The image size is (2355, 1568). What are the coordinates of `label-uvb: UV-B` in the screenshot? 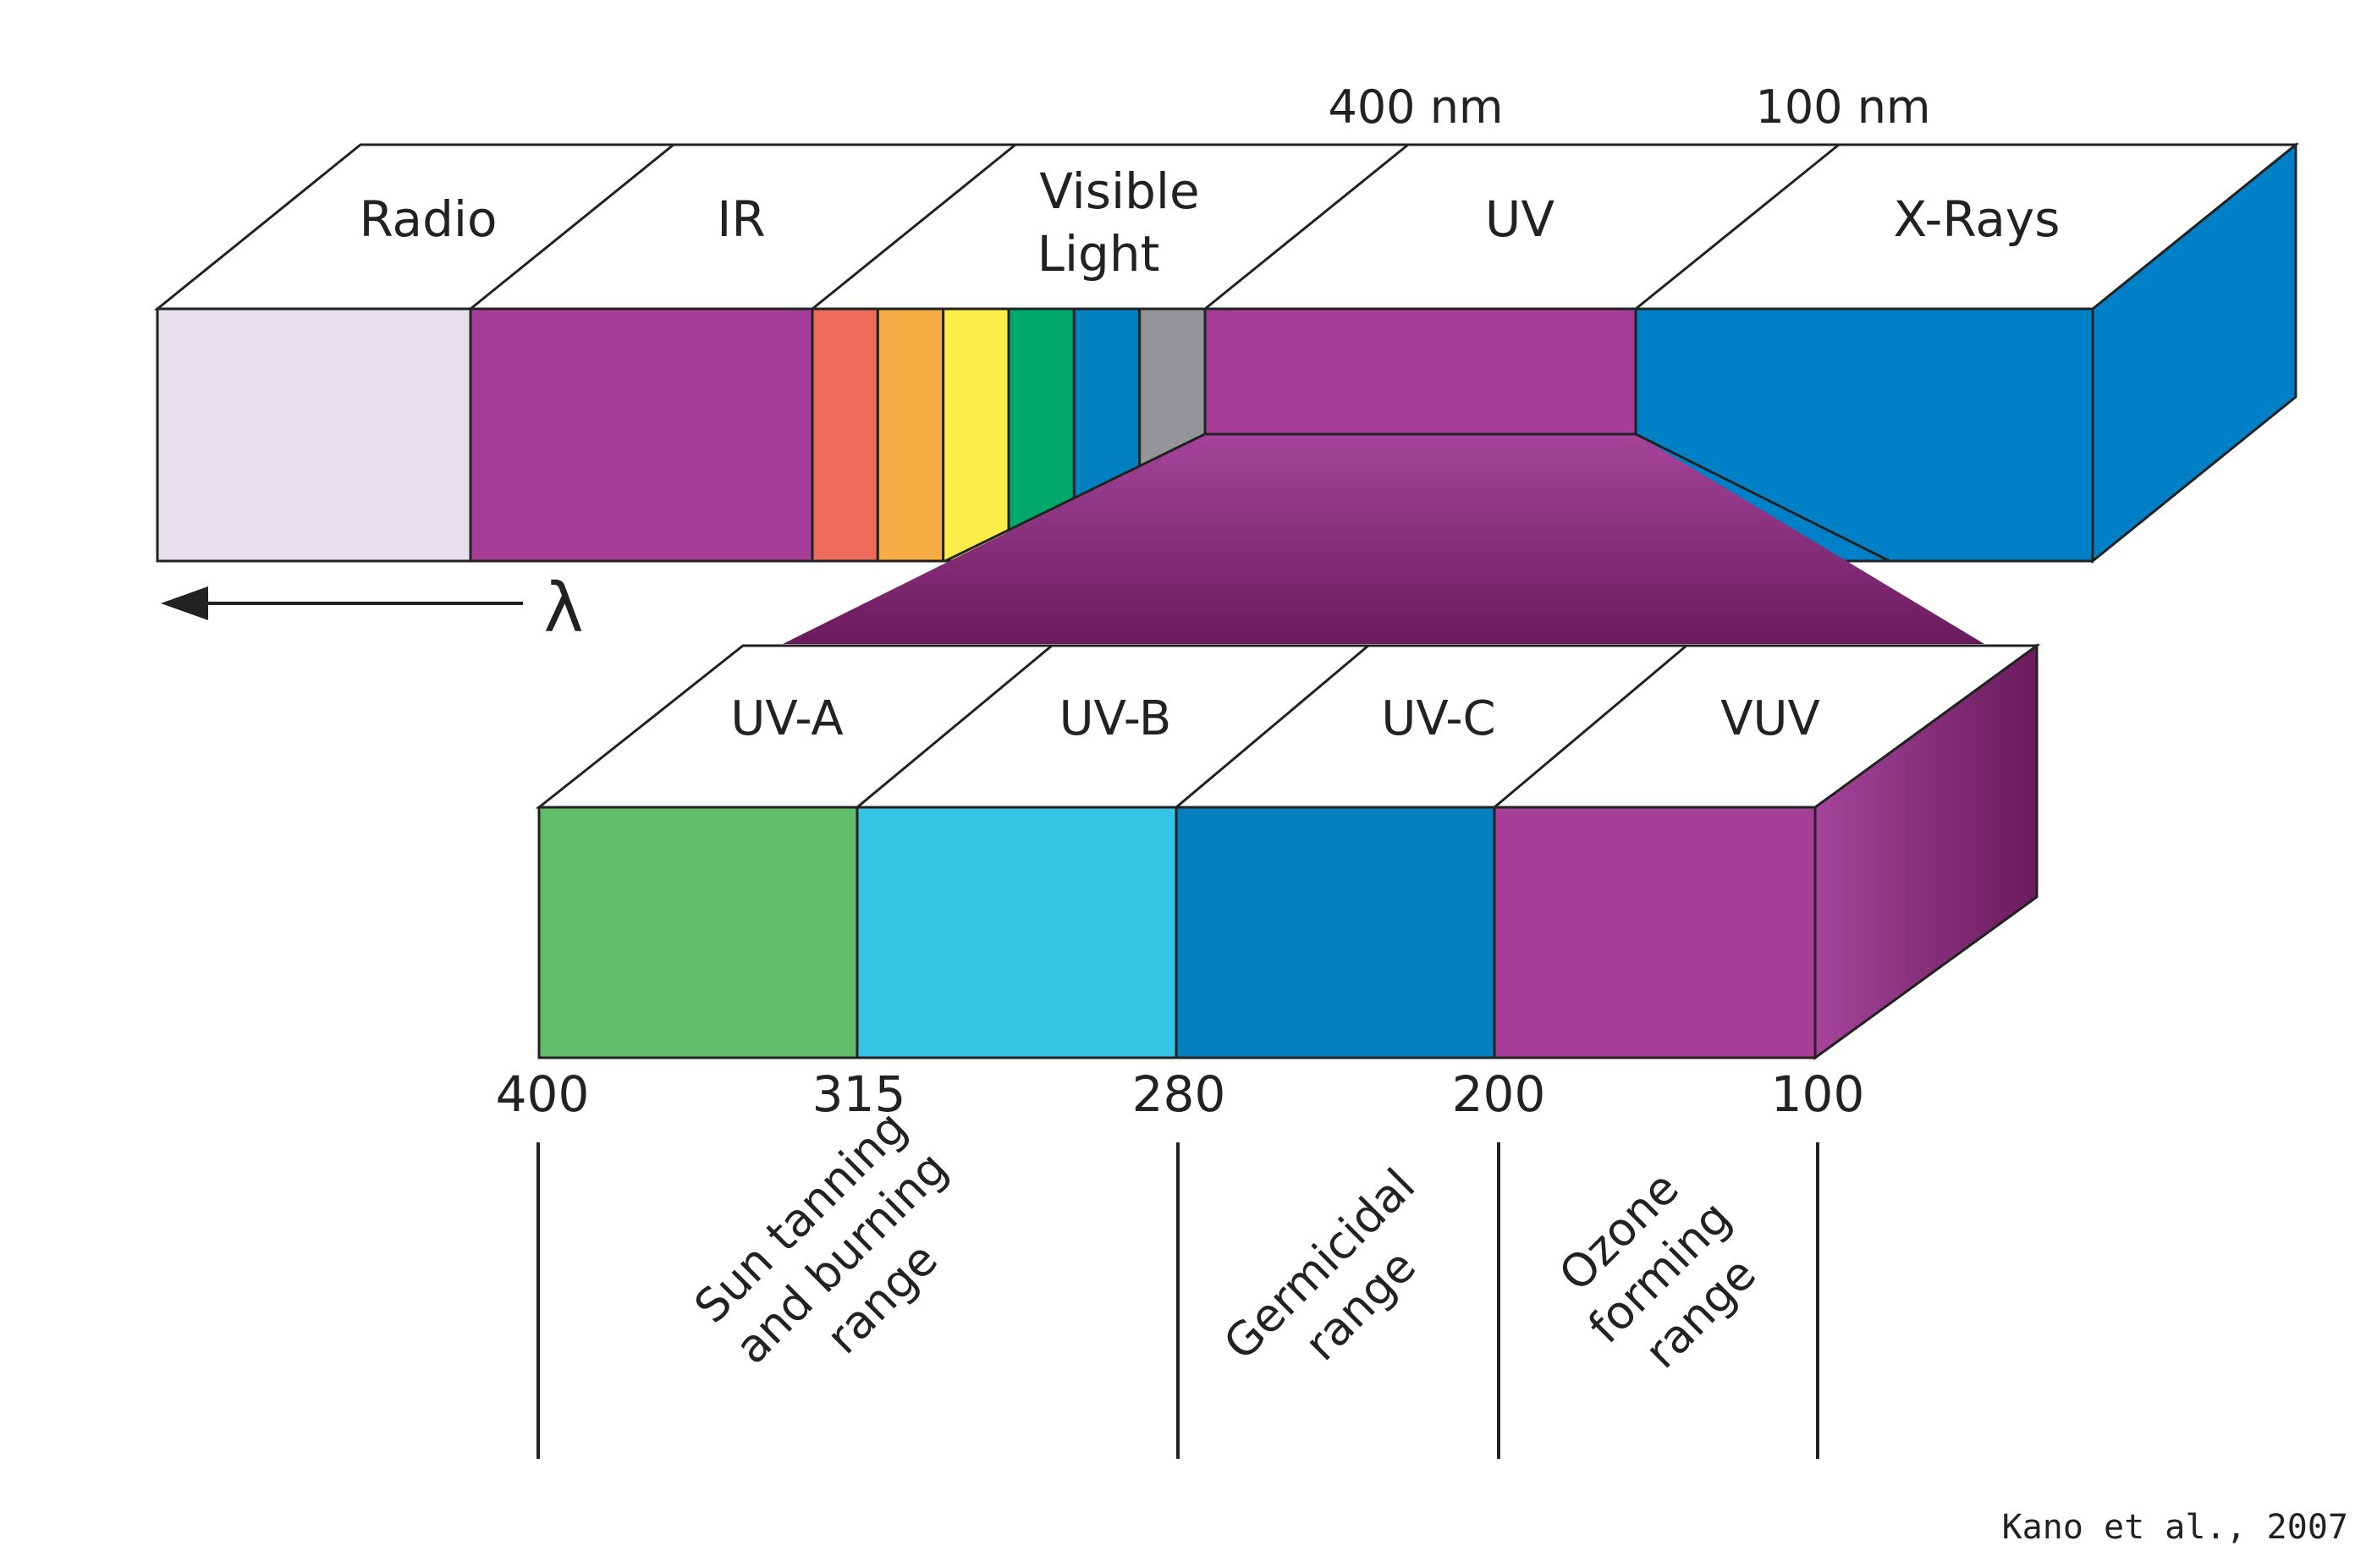 It's located at (1115, 718).